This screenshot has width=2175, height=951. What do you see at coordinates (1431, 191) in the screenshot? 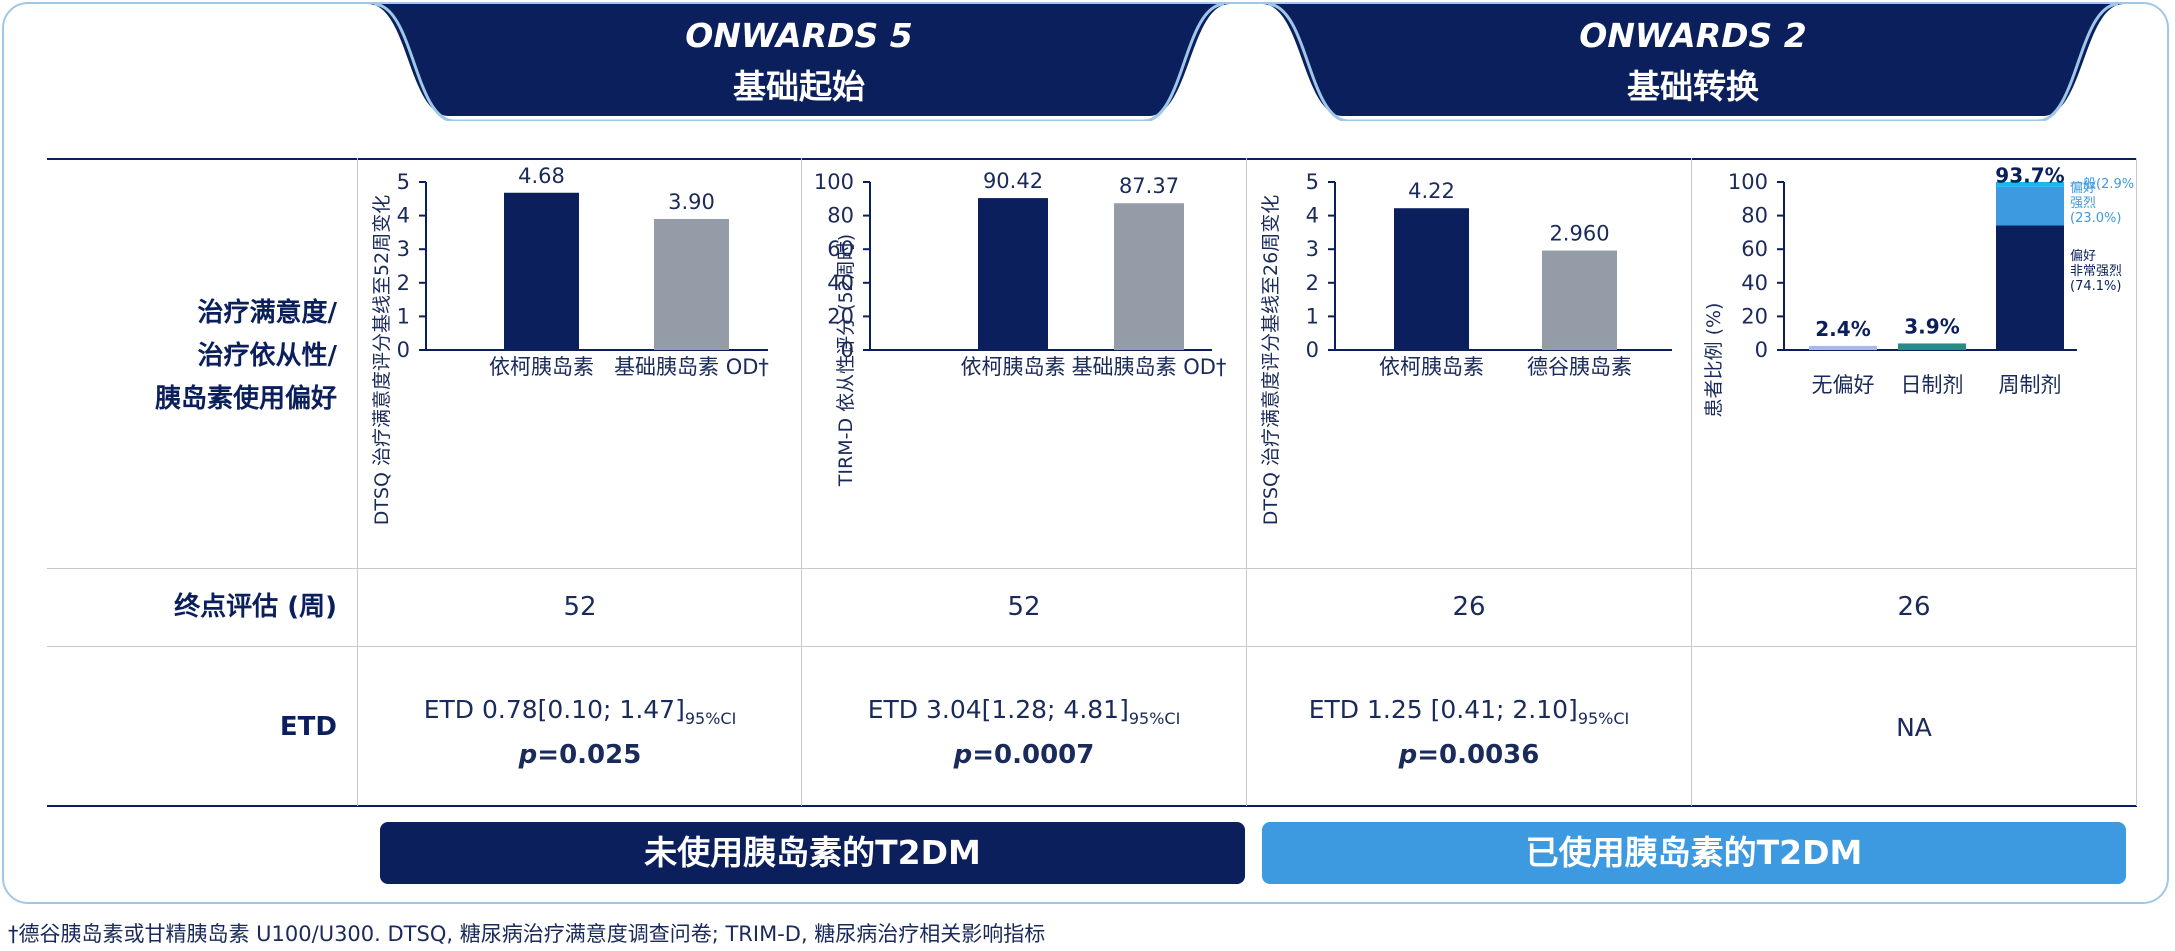
I see `data-label: 4.22` at bounding box center [1431, 191].